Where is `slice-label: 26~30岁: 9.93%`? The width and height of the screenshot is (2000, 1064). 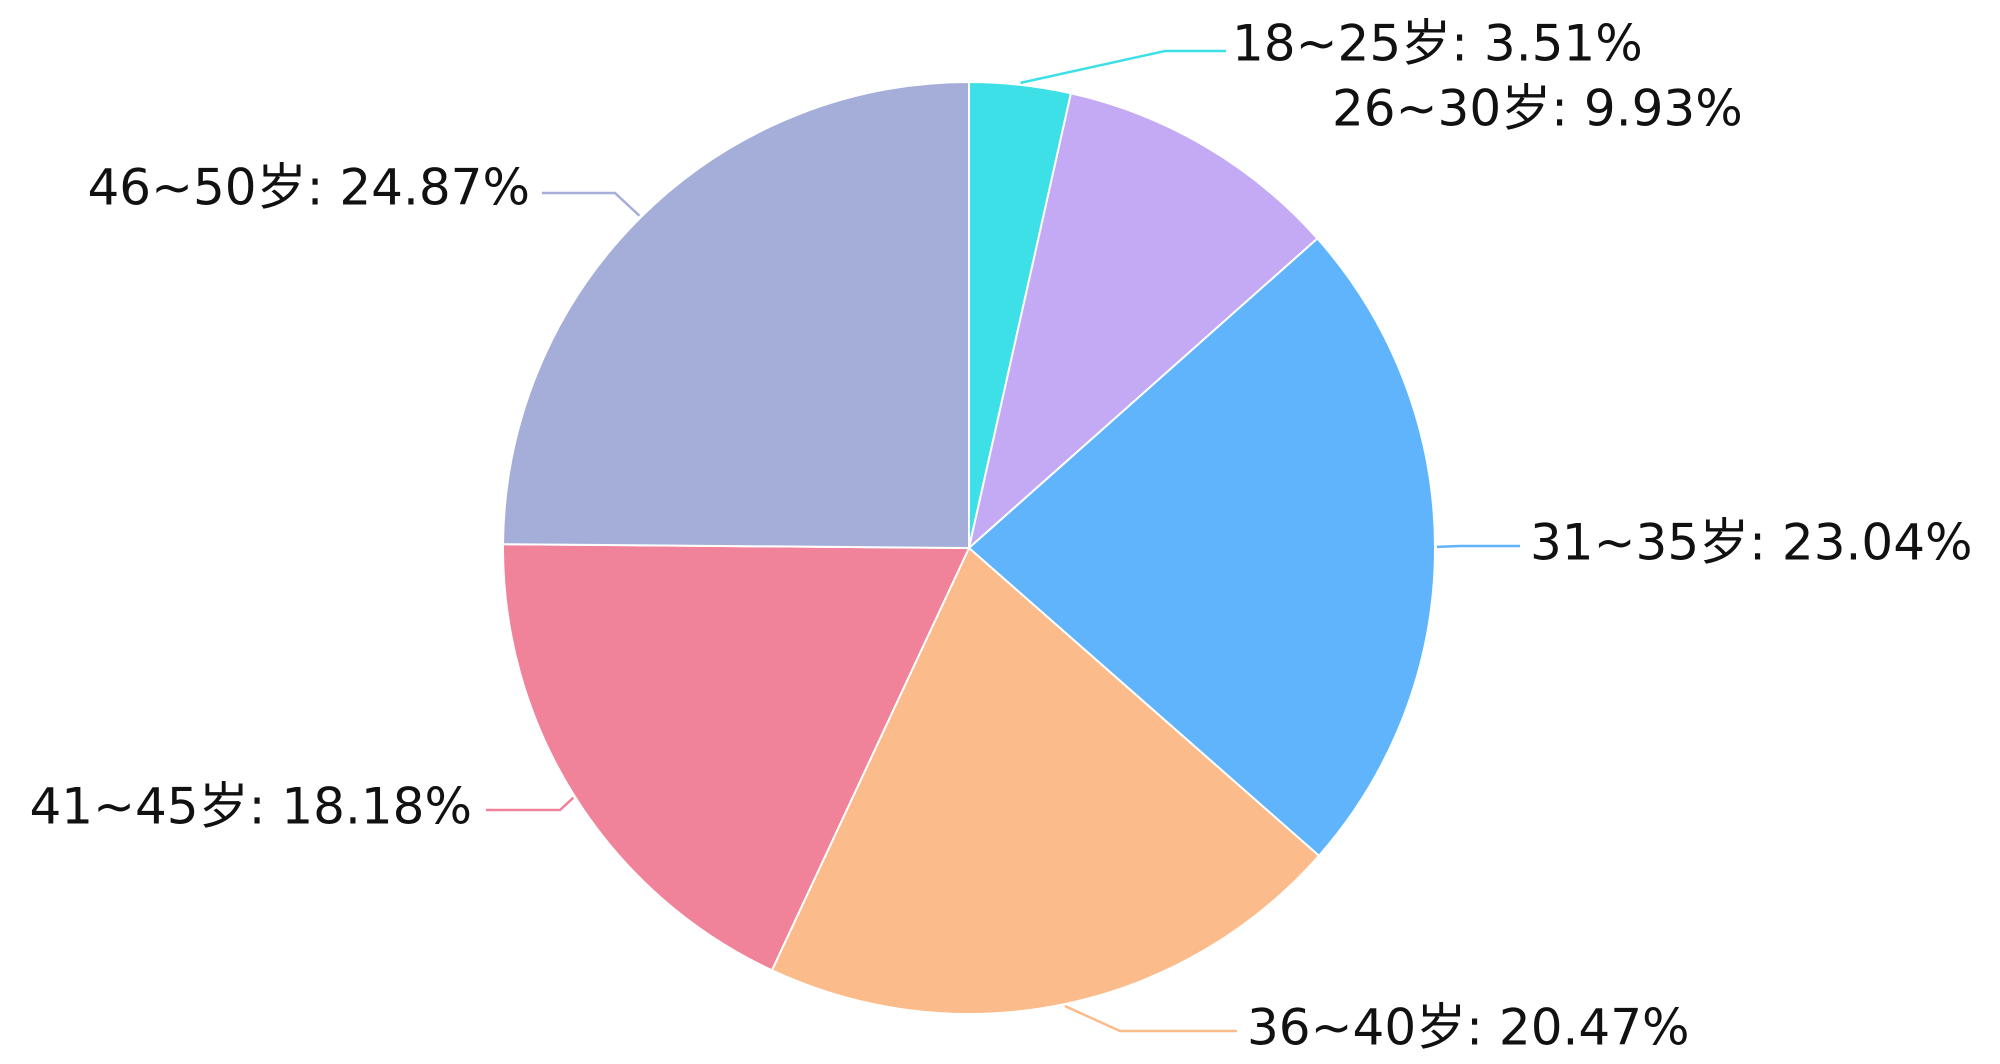 slice-label: 26~30岁: 9.93% is located at coordinates (1537, 109).